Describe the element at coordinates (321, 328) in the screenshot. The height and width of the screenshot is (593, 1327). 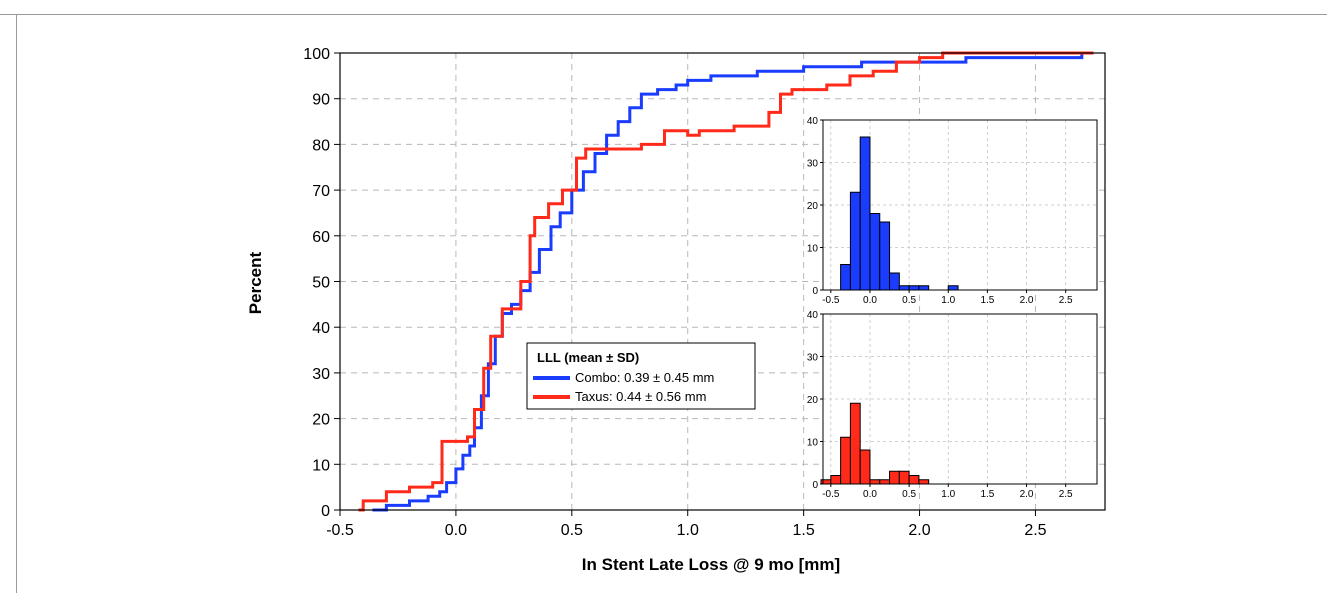
I see `y-tick-label: 40` at that location.